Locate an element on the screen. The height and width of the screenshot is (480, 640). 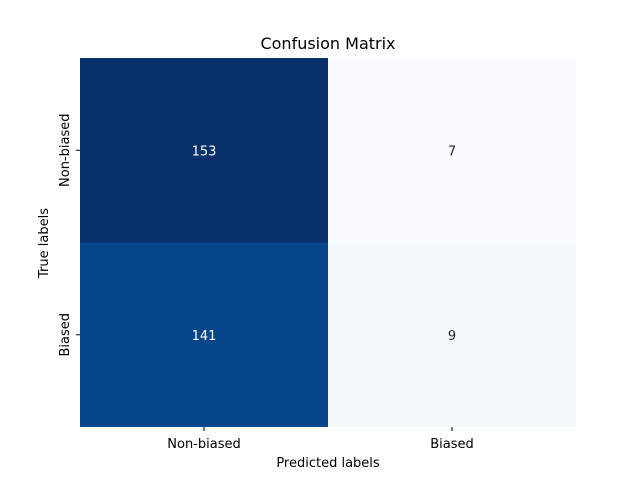
heatmap-cell-r0-c0 is located at coordinates (204, 150).